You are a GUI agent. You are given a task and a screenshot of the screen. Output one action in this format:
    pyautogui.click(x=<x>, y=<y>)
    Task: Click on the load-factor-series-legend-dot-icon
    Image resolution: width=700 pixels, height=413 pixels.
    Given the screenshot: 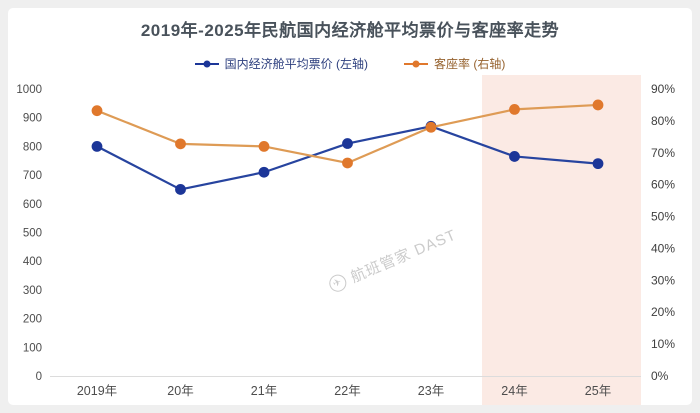 What is the action you would take?
    pyautogui.click(x=416, y=63)
    